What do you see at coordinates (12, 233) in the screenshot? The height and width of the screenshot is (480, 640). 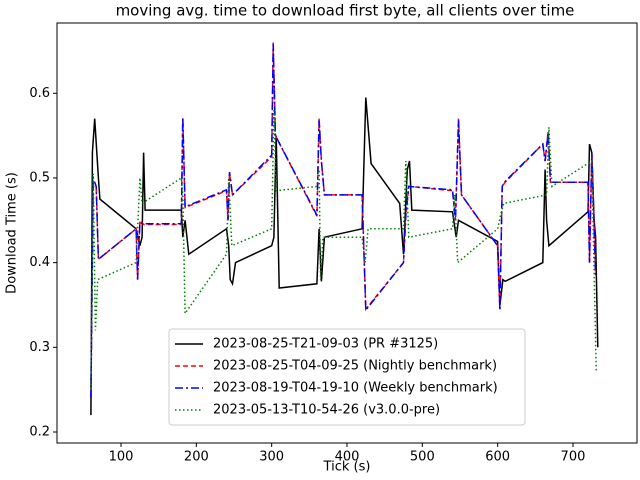 I see `y-axis-label: Download Time (s)` at bounding box center [12, 233].